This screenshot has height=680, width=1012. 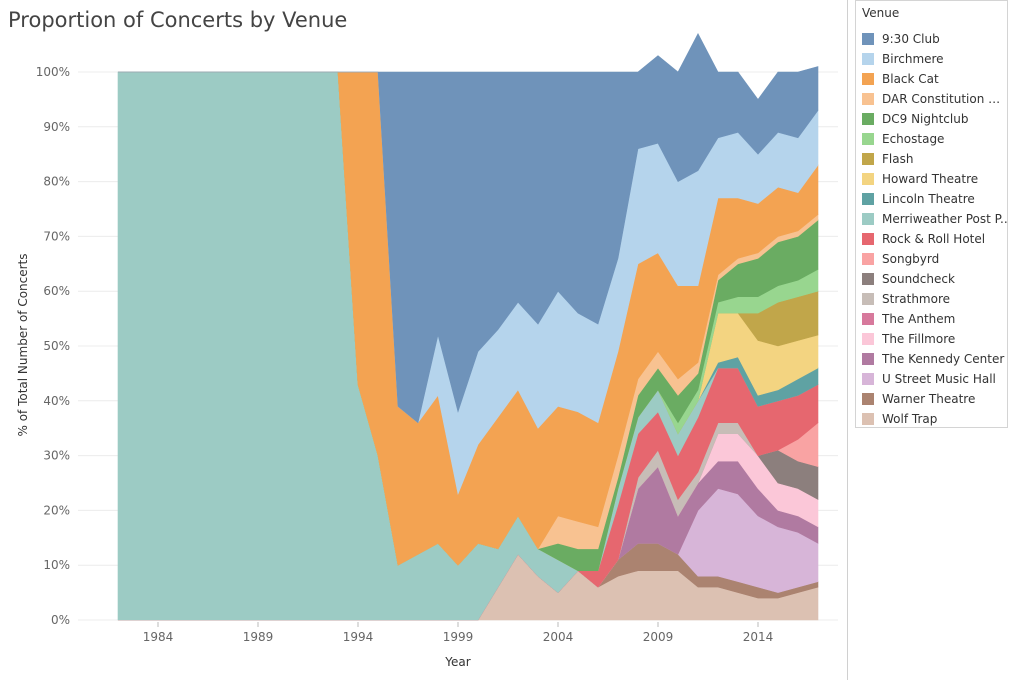 What do you see at coordinates (558, 637) in the screenshot?
I see `x-tick-label: 2004` at bounding box center [558, 637].